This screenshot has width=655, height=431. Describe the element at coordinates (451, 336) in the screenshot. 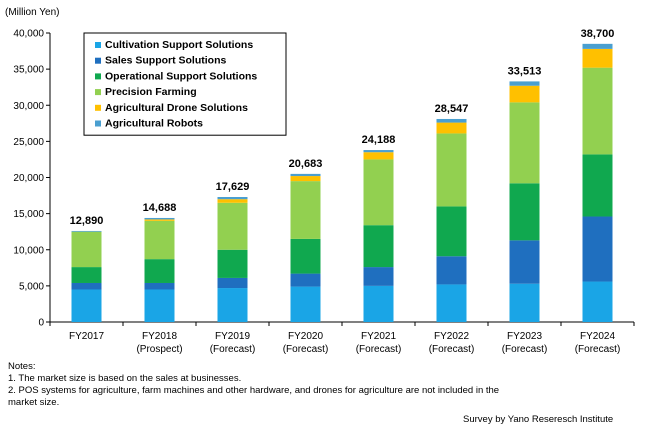

I see `x-tick-label: FY2022` at that location.